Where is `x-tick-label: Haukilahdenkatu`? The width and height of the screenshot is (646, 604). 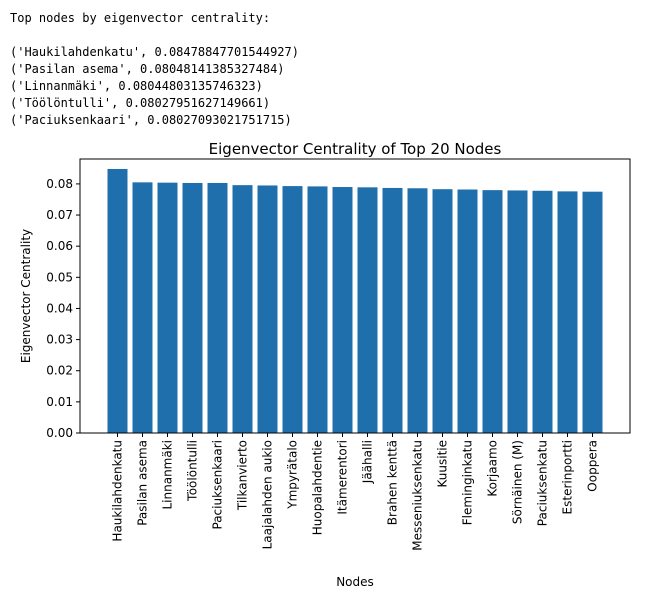
x-tick-label: Haukilahdenkatu is located at coordinates (118, 491).